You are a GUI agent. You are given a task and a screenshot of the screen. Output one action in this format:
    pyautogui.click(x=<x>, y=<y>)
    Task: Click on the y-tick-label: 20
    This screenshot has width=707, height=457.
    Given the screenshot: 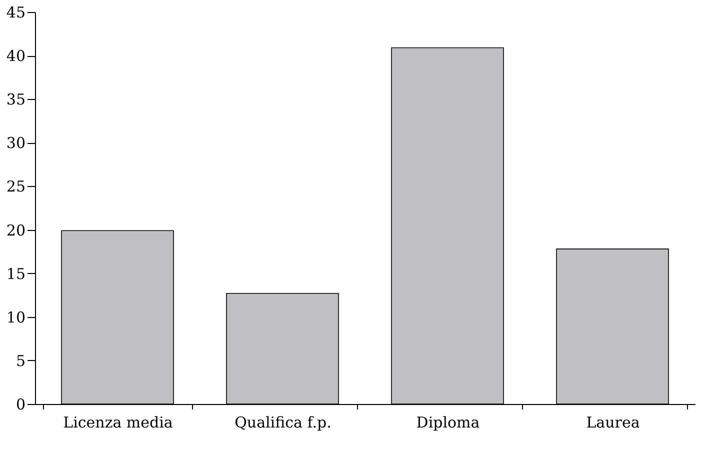 What is the action you would take?
    pyautogui.click(x=16, y=230)
    